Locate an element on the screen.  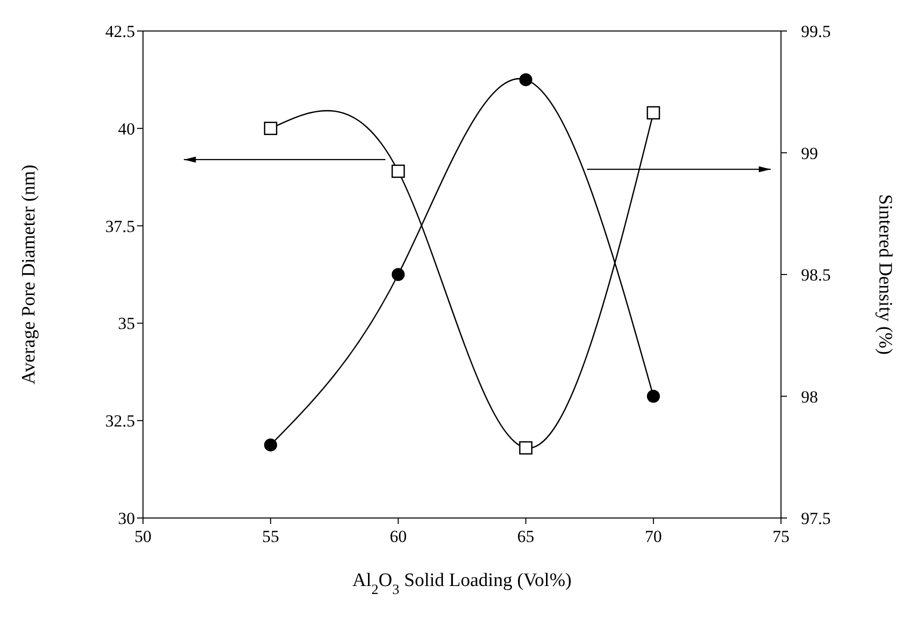
x-tick-label: 65 is located at coordinates (525, 536).